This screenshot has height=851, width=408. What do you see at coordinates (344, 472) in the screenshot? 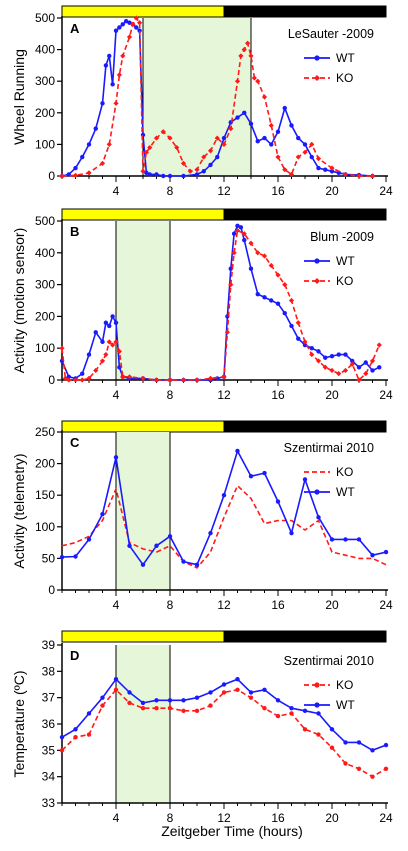
I see `legend-label-ko: KO` at bounding box center [344, 472].